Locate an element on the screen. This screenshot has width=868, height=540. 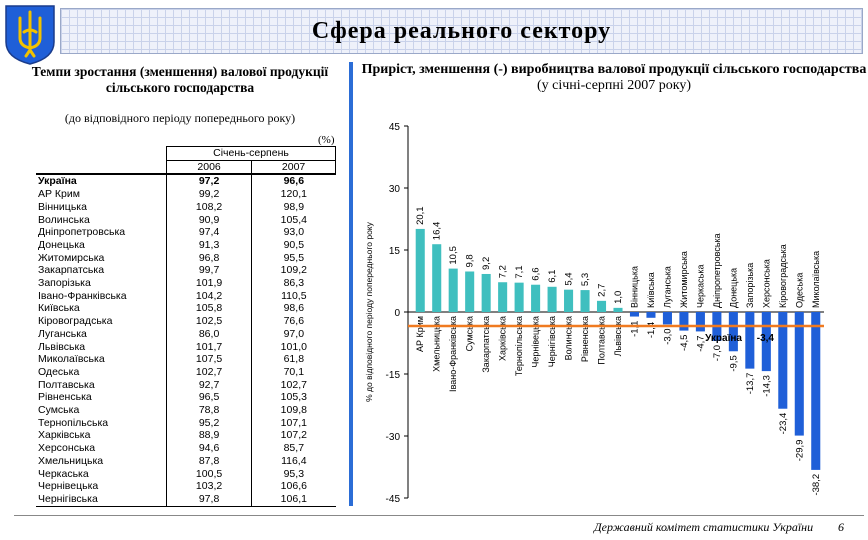
table-row: Кіровоградська 102,5 76,6 is located at coordinates (186, 321).